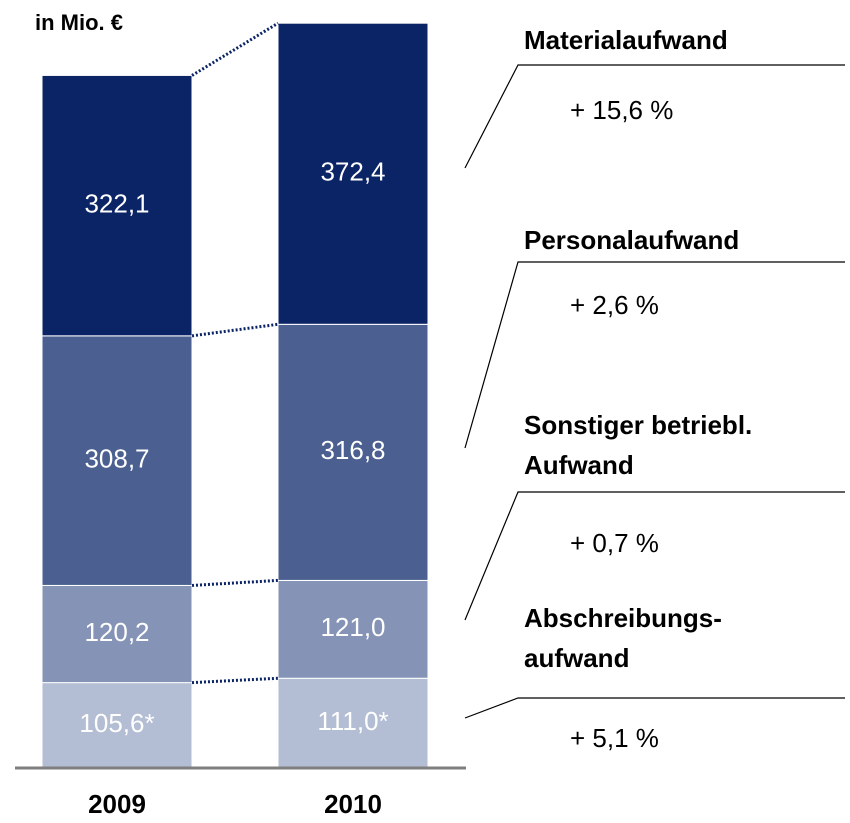 The height and width of the screenshot is (823, 850). I want to click on legend-label: Materialaufwand, so click(626, 40).